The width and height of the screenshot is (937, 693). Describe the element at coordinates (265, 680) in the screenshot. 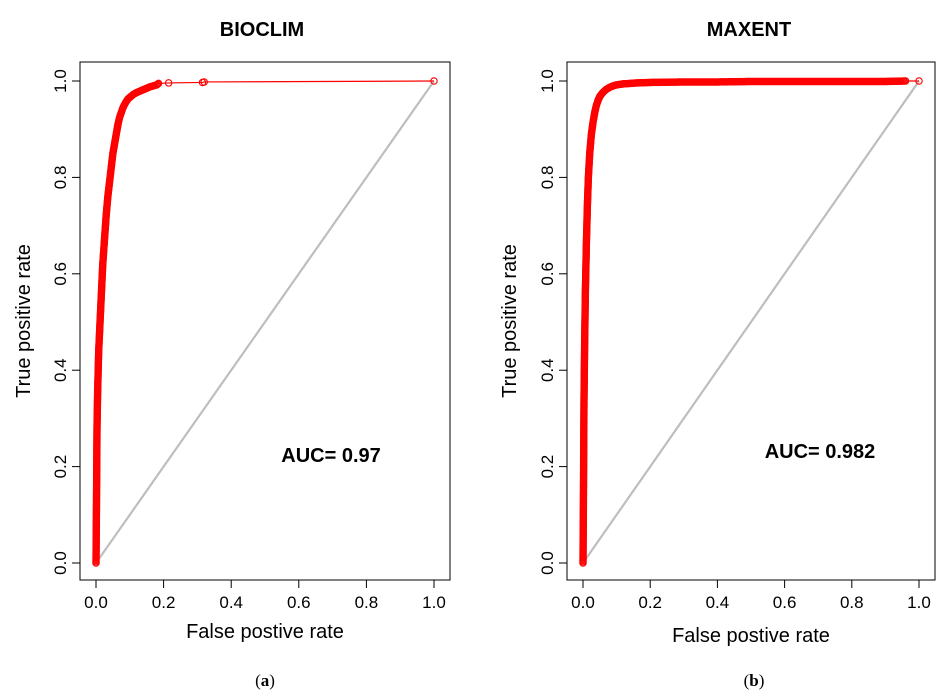

I see `panel-caption: (a)` at that location.